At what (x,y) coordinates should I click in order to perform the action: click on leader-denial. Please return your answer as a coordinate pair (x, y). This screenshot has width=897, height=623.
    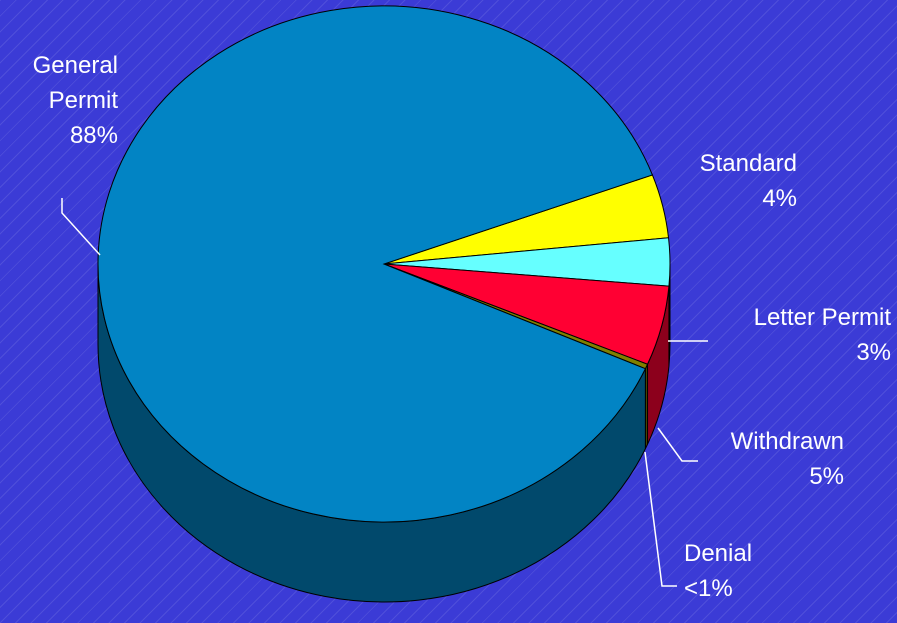
    Looking at the image, I should click on (660, 519).